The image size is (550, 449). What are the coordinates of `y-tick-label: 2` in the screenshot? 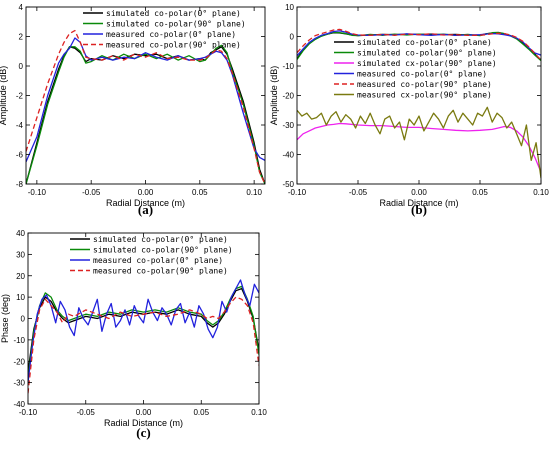 It's located at (21, 37).